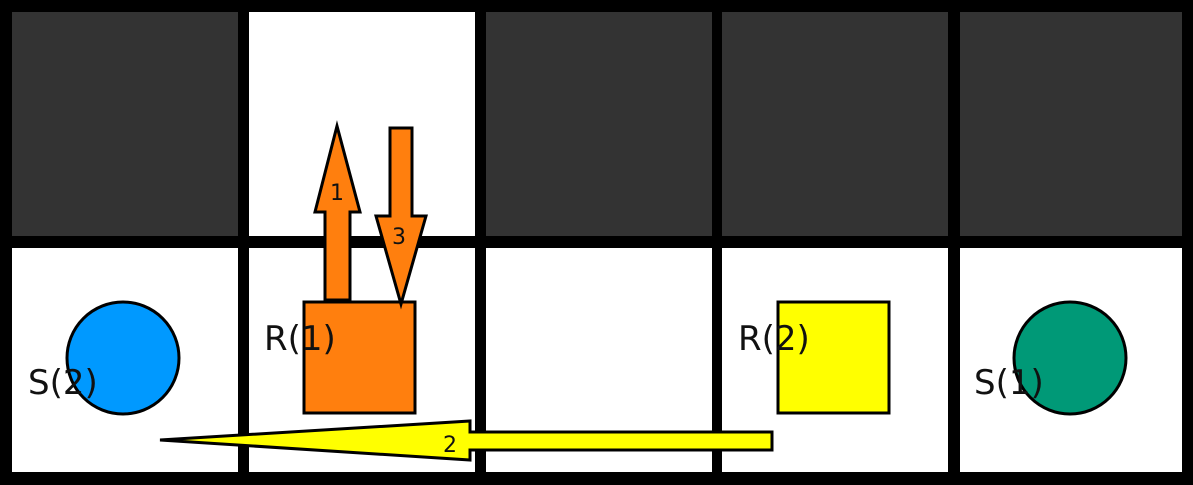  I want to click on robots: R(1) R(2), so click(577, 357).